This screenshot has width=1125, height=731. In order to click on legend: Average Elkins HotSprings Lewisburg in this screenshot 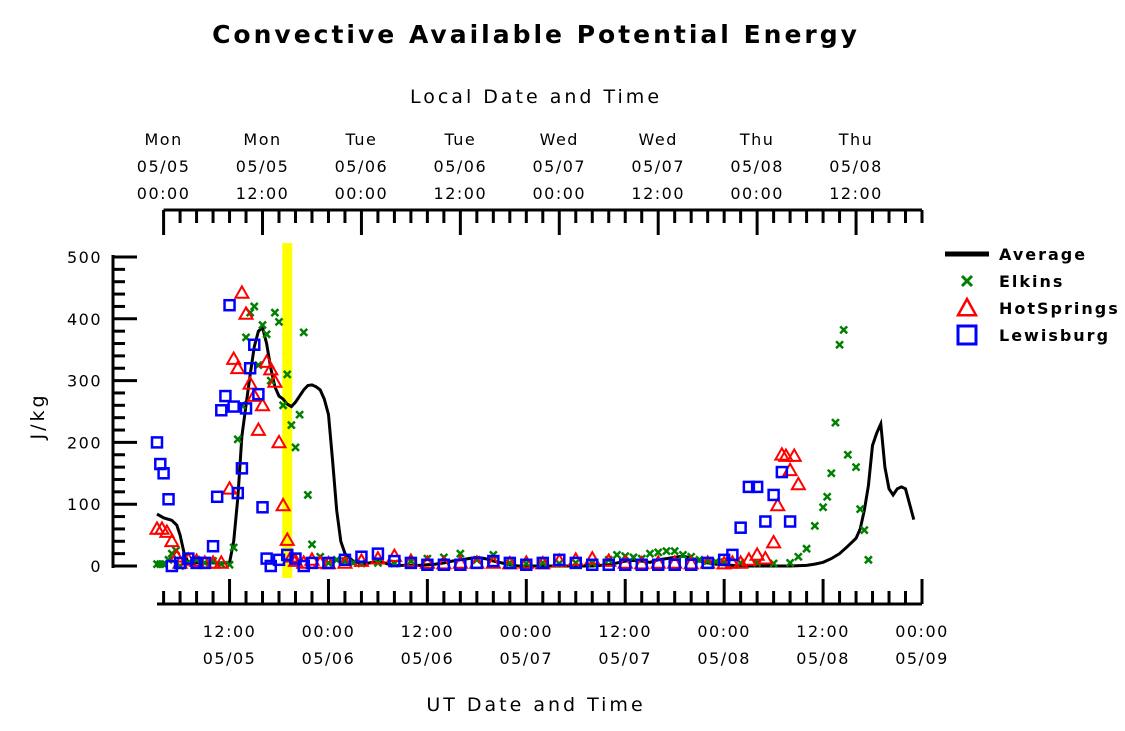, I will do `click(1031, 295)`.